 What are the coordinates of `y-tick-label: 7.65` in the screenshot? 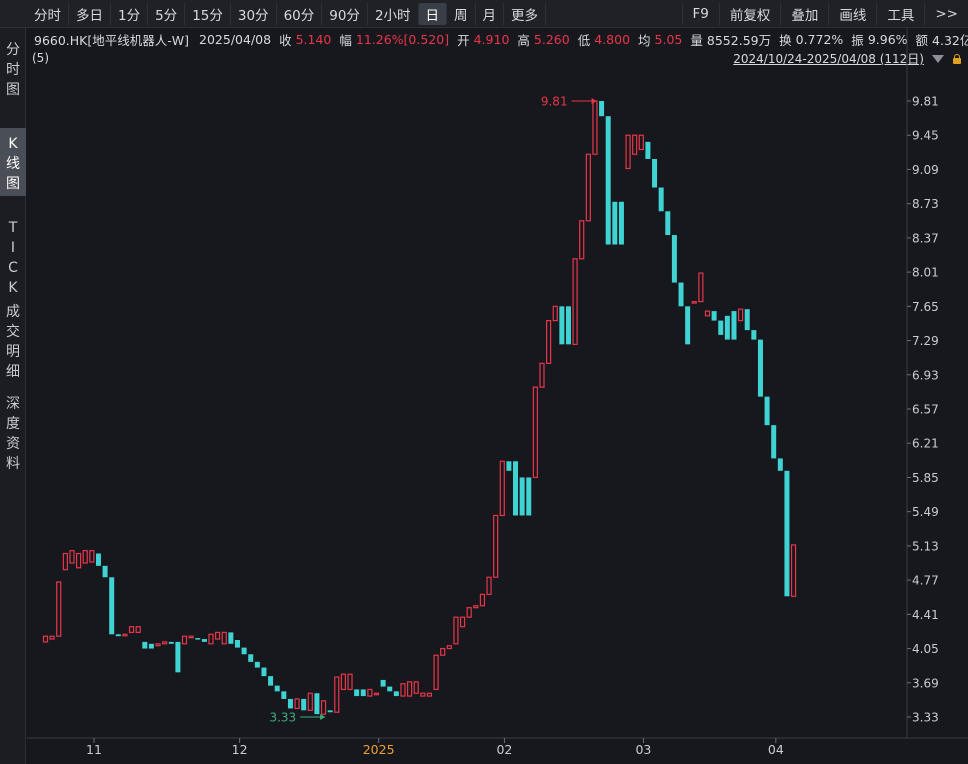 It's located at (925, 307).